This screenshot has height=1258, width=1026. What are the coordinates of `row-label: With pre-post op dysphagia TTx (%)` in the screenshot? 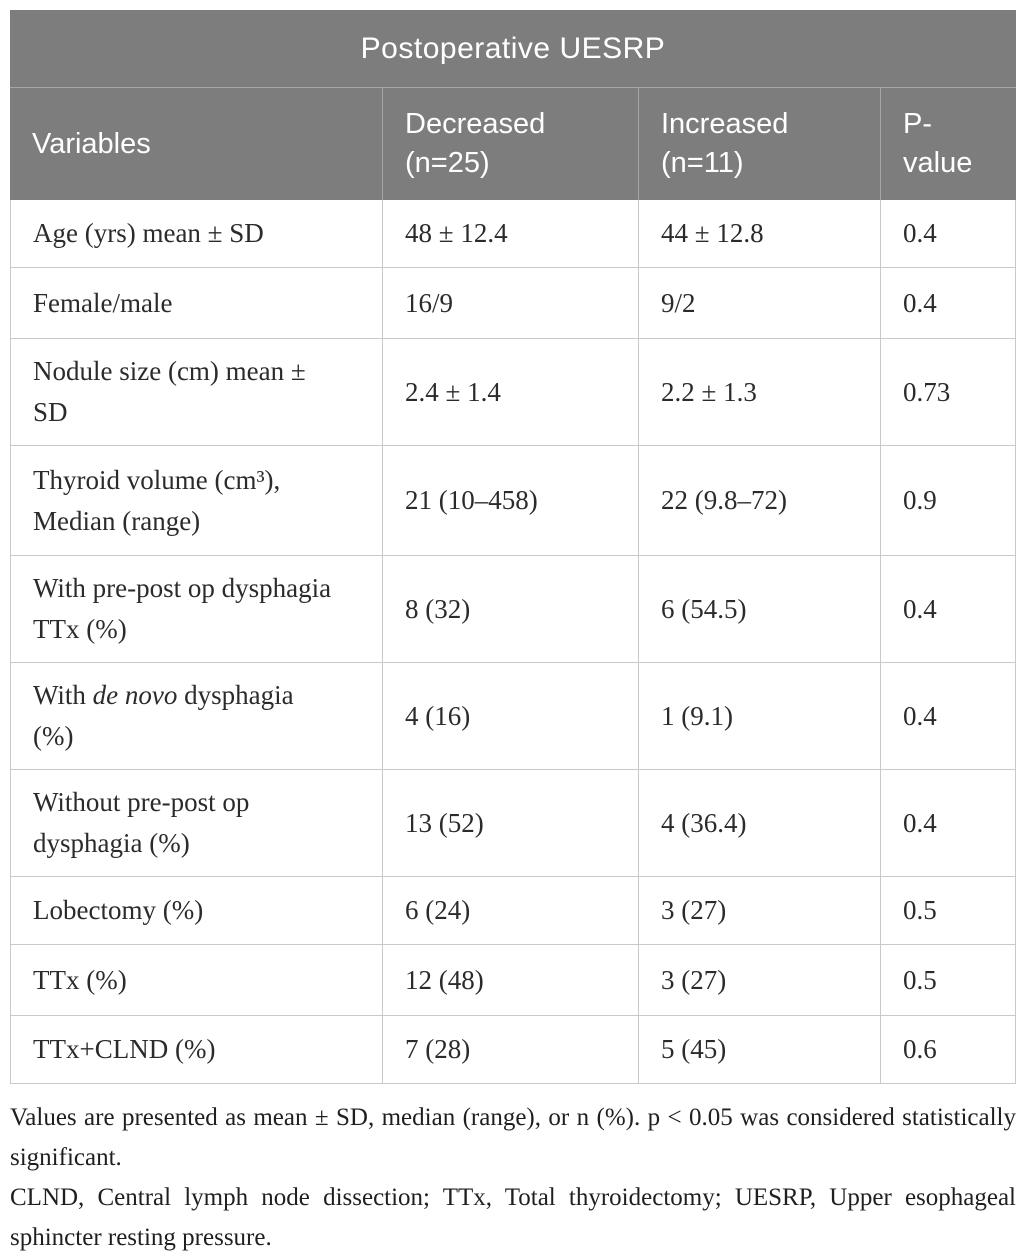 It's located at (182, 608).